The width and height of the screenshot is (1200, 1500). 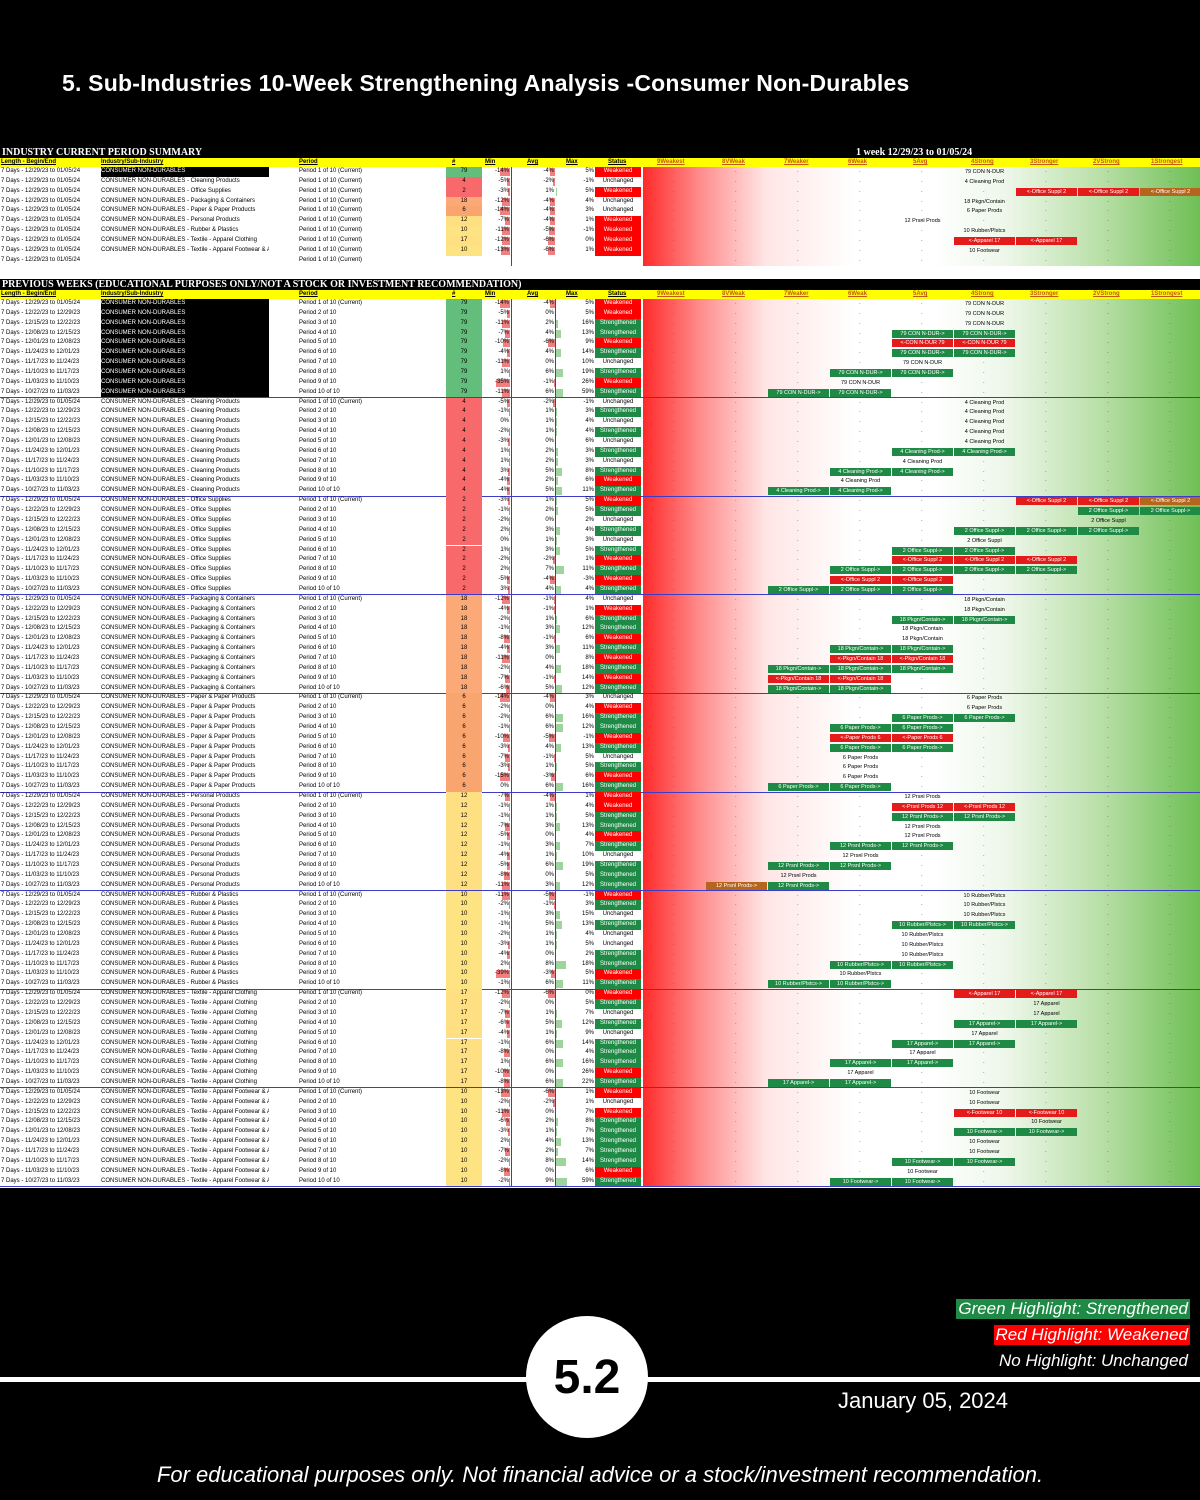 I want to click on row-max: 5%, so click(x=589, y=756).